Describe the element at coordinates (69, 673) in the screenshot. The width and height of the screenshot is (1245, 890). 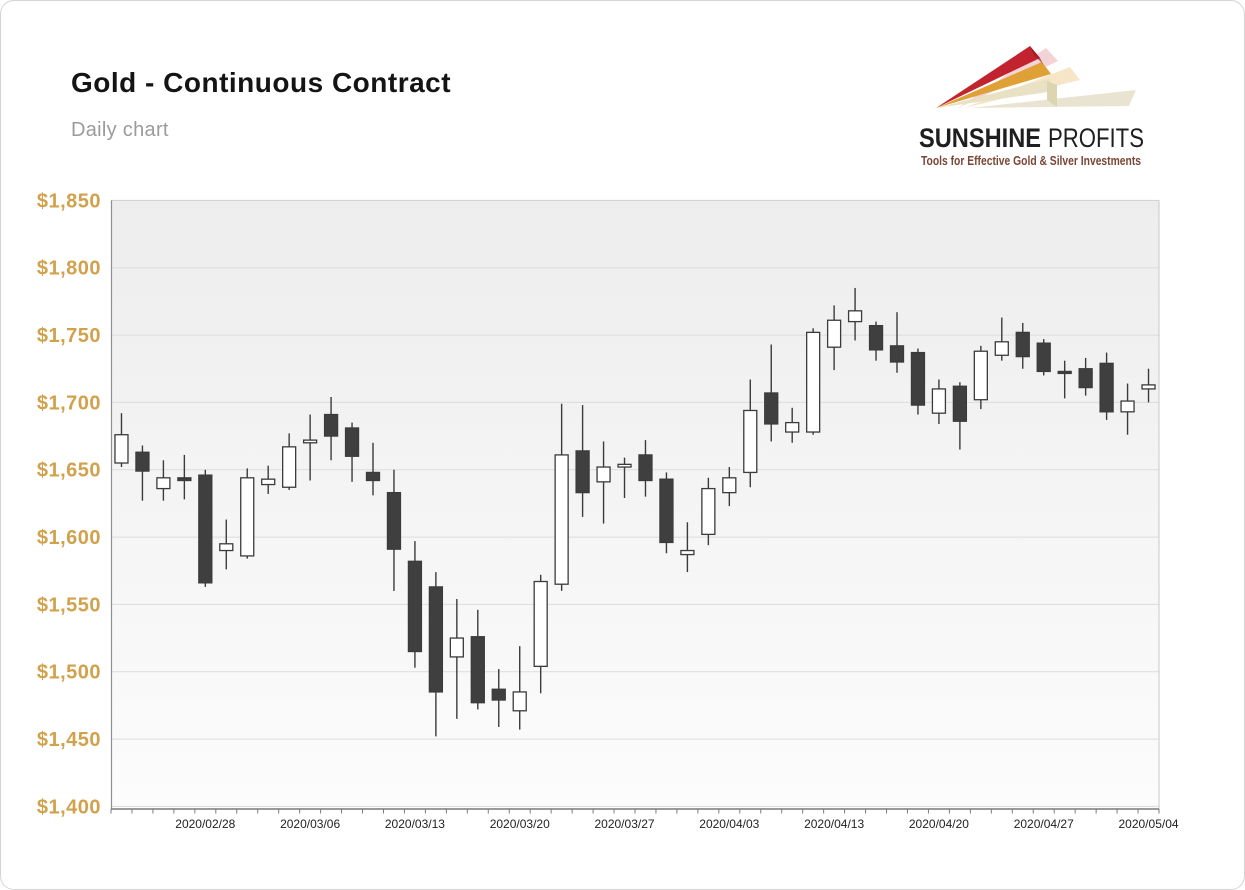
I see `y-axis-label: $1,500` at that location.